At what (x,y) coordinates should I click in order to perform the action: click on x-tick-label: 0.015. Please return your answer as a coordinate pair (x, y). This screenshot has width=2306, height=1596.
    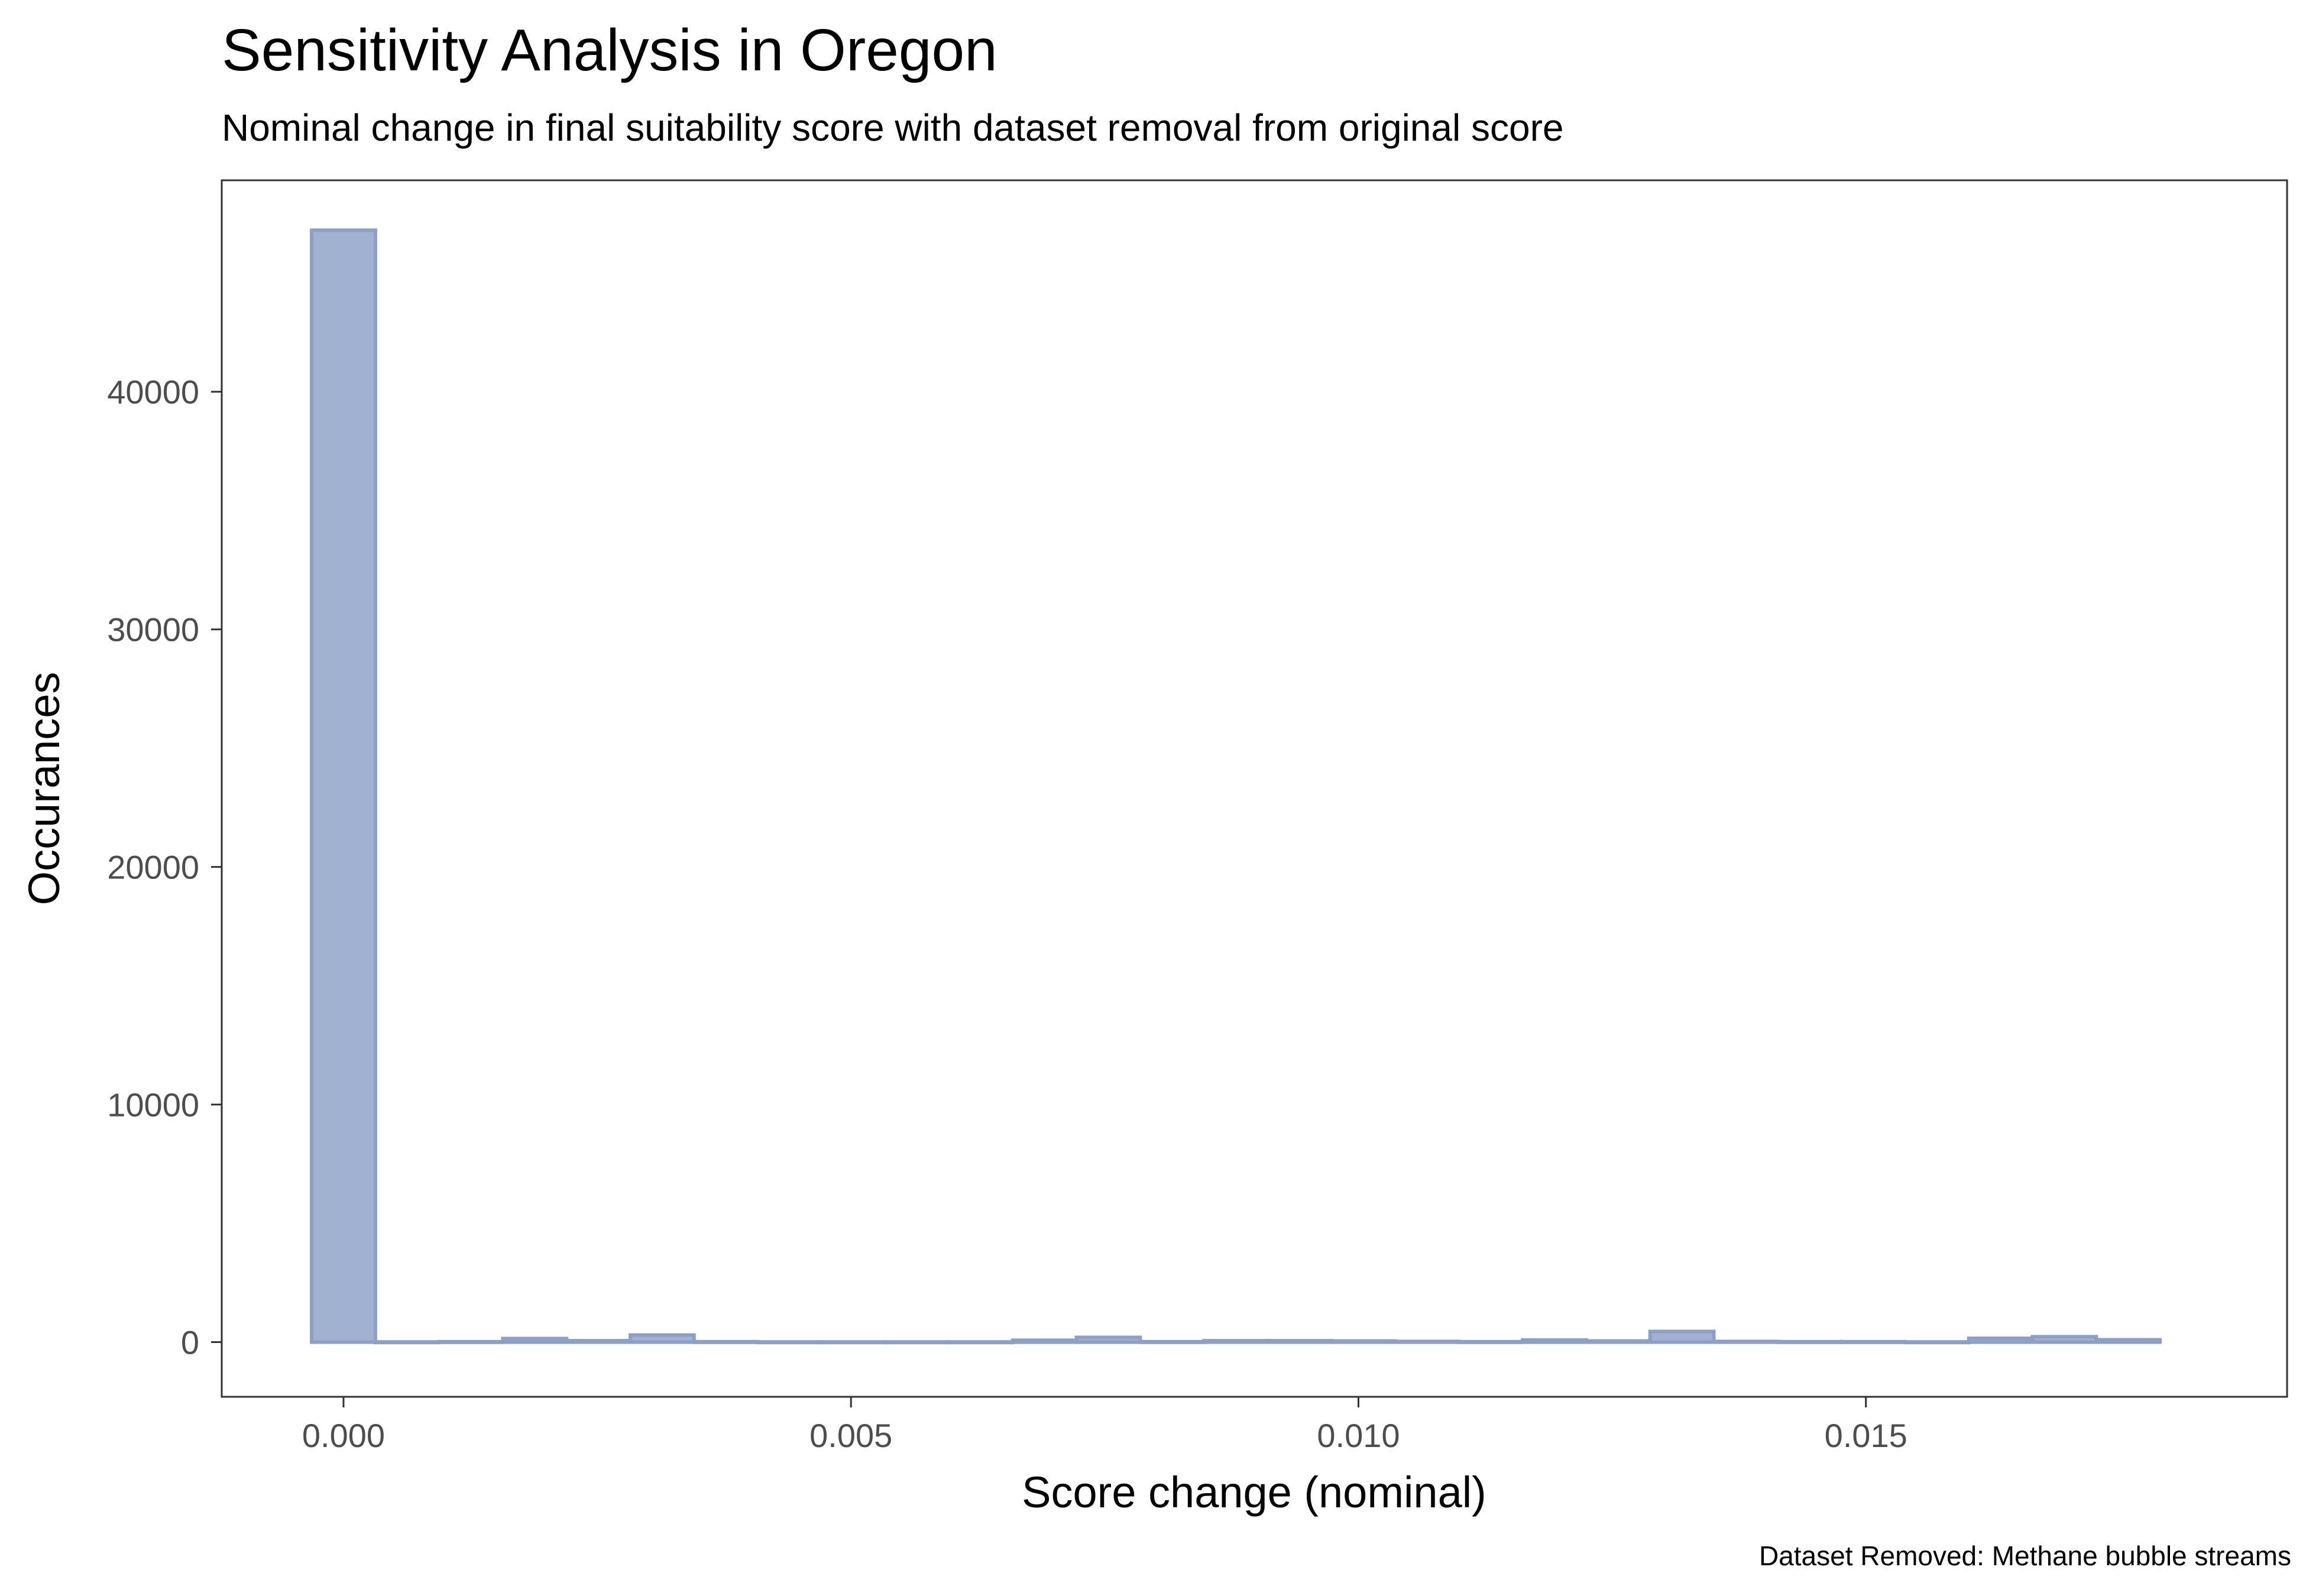
    Looking at the image, I should click on (1866, 1435).